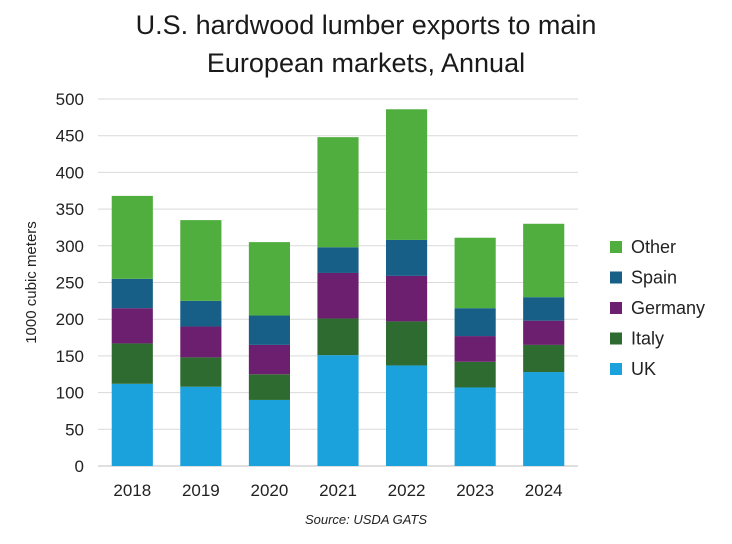  Describe the element at coordinates (132, 237) in the screenshot. I see `bar-other-2018` at that location.